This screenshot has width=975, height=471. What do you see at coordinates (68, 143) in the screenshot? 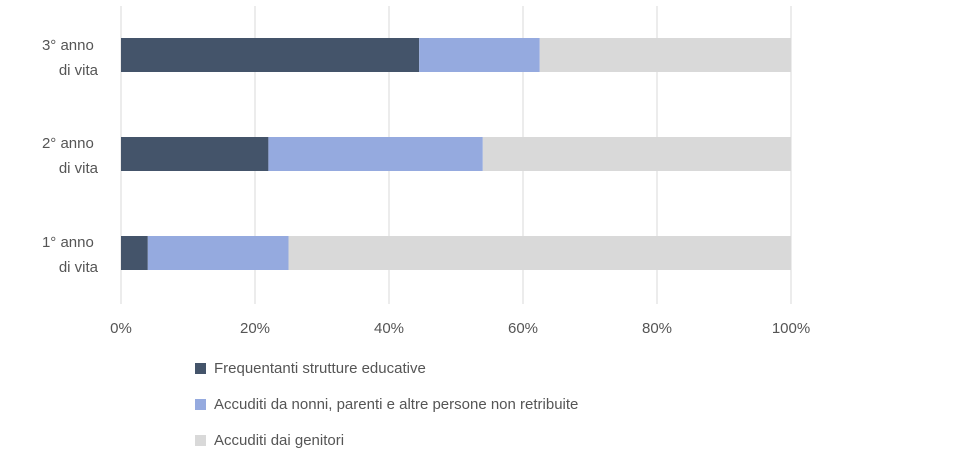
I see `category-label-2-line1: 2° anno` at bounding box center [68, 143].